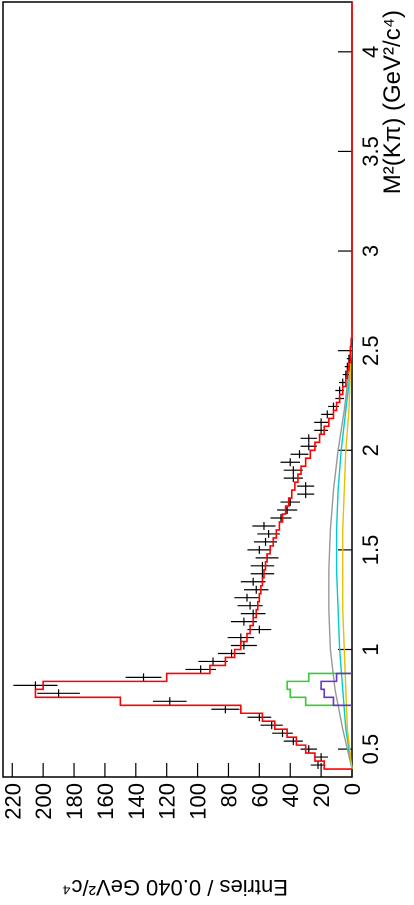  Describe the element at coordinates (370, 450) in the screenshot. I see `x-tick-label: 2` at that location.